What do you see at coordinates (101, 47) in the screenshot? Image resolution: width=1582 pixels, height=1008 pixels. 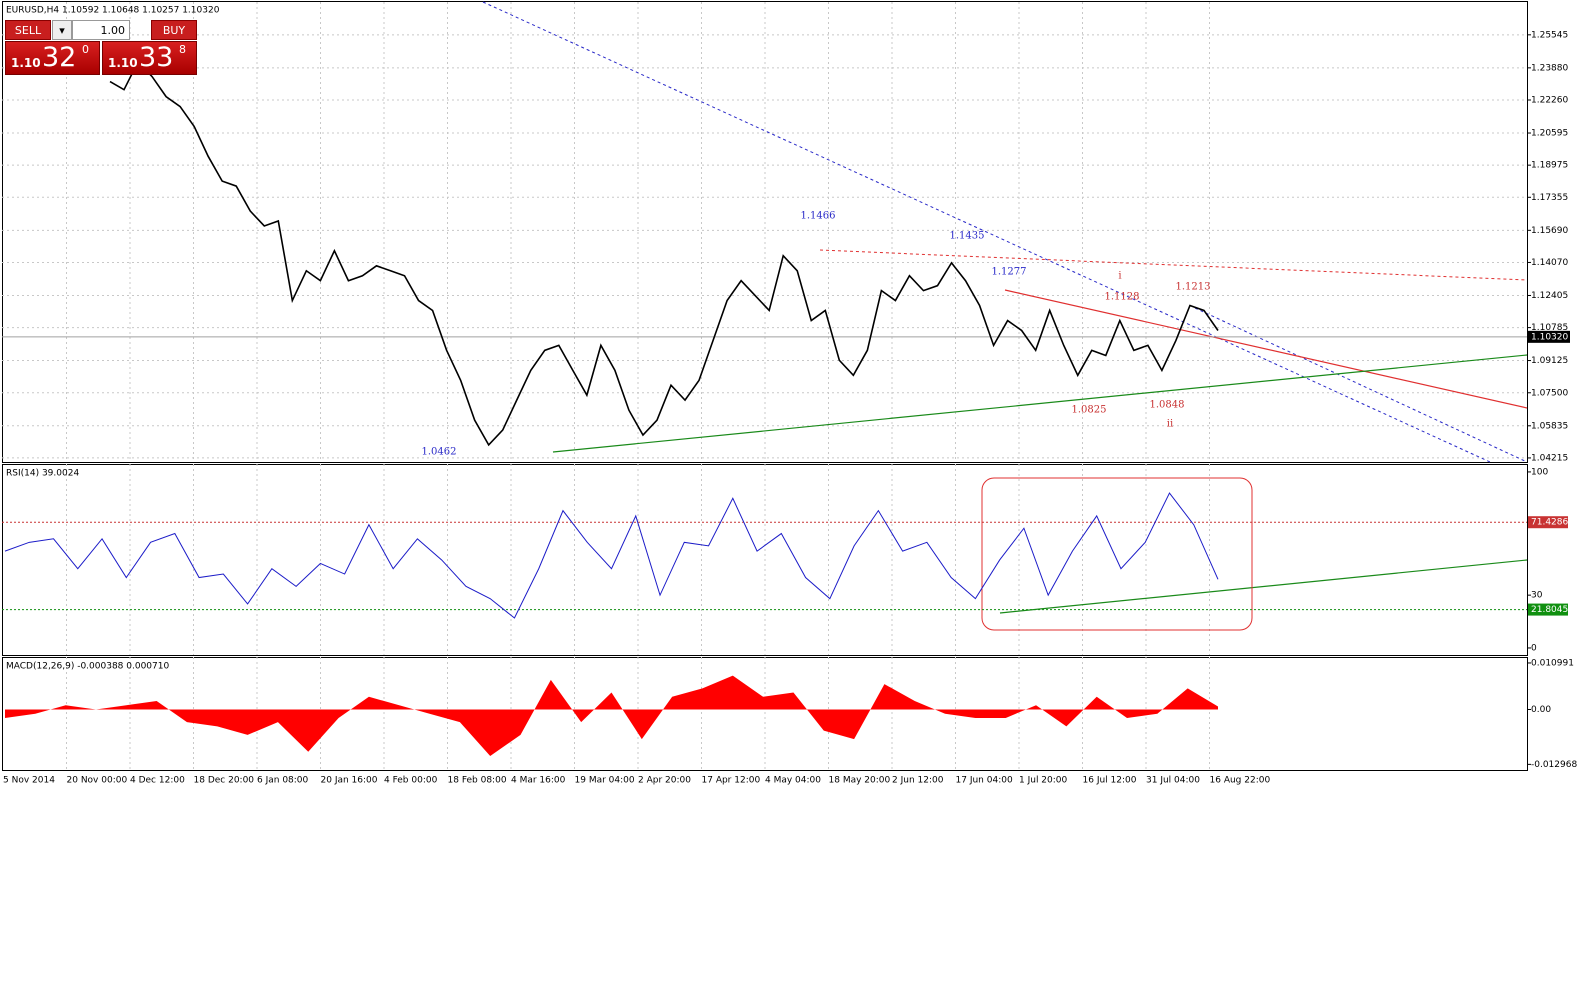 I see `trade-panel: SELL ▾ 1.00 BUY 1.10 32 0 1.10 33 8` at bounding box center [101, 47].